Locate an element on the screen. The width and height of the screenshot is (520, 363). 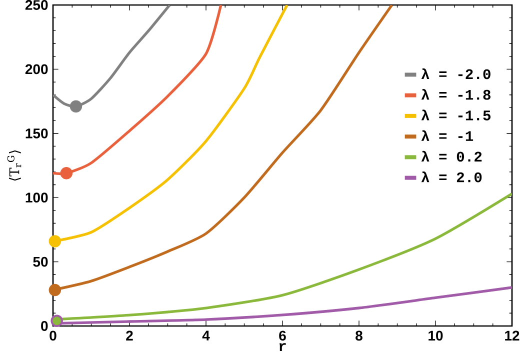
y-tick-label: 0 is located at coordinates (44, 326).